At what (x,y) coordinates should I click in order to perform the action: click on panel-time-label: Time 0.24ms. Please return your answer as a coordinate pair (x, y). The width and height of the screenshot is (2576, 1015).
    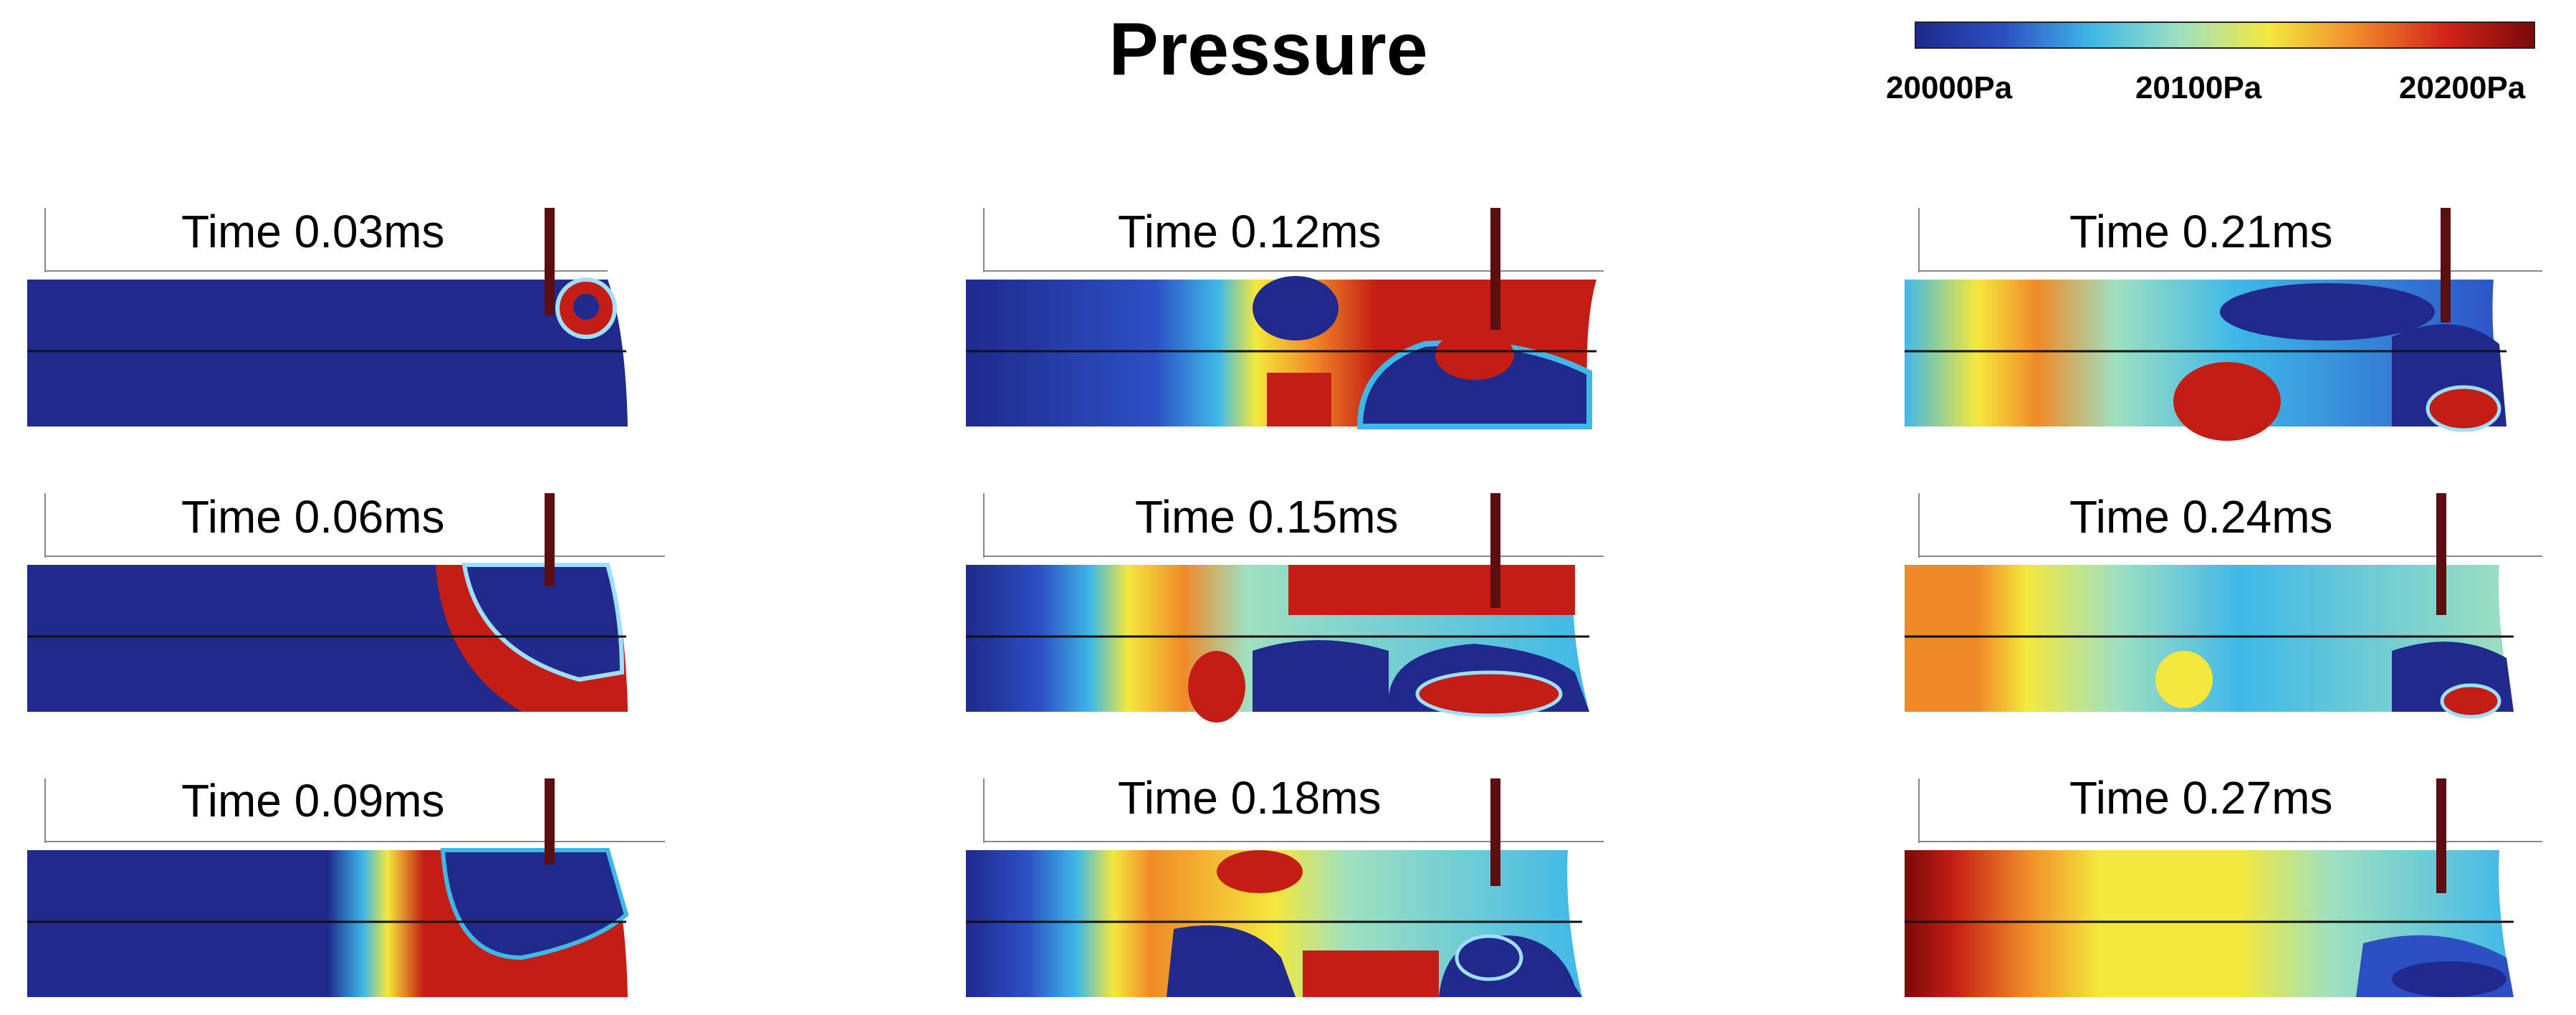
    Looking at the image, I should click on (2201, 517).